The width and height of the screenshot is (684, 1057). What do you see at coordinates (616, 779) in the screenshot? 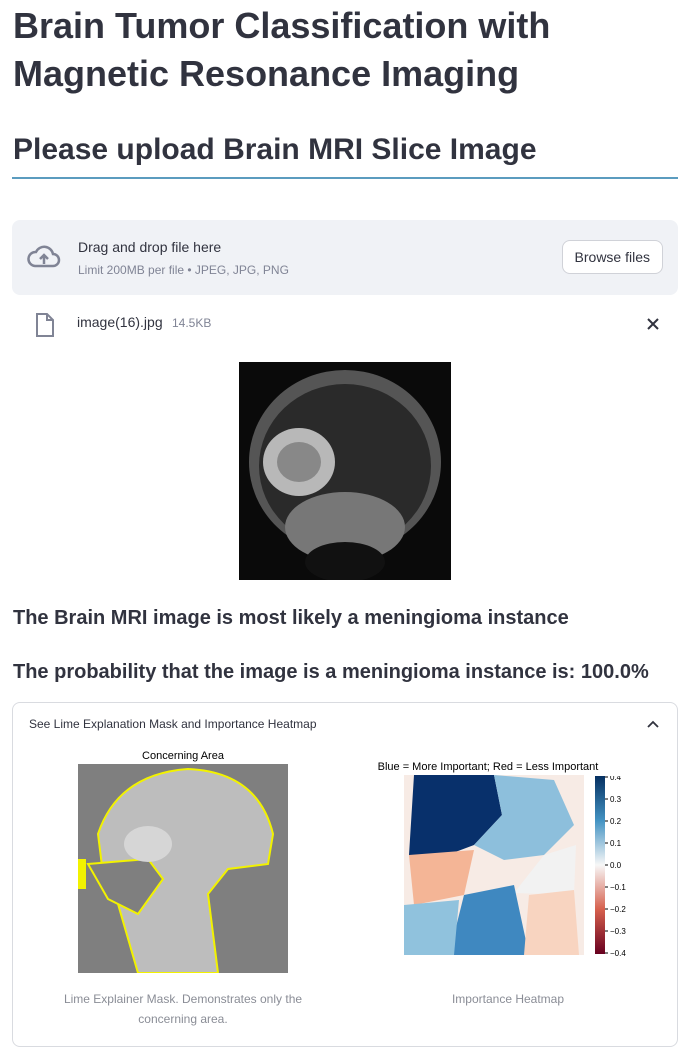
I see `colorbar-tick-label: 0.4` at bounding box center [616, 779].